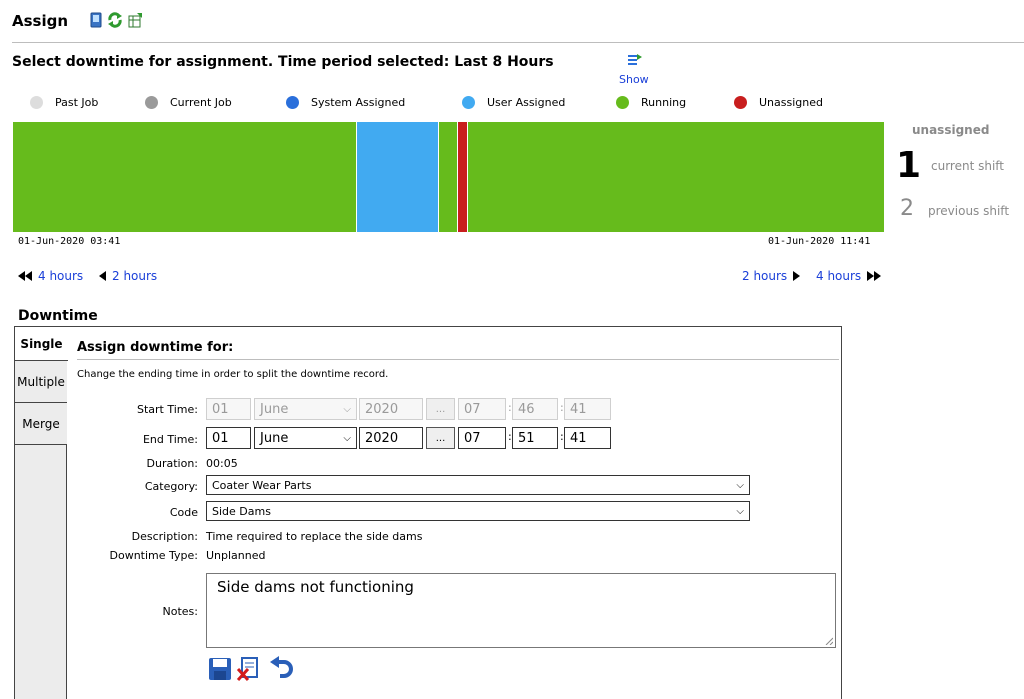  I want to click on legend-label: Current Job, so click(201, 102).